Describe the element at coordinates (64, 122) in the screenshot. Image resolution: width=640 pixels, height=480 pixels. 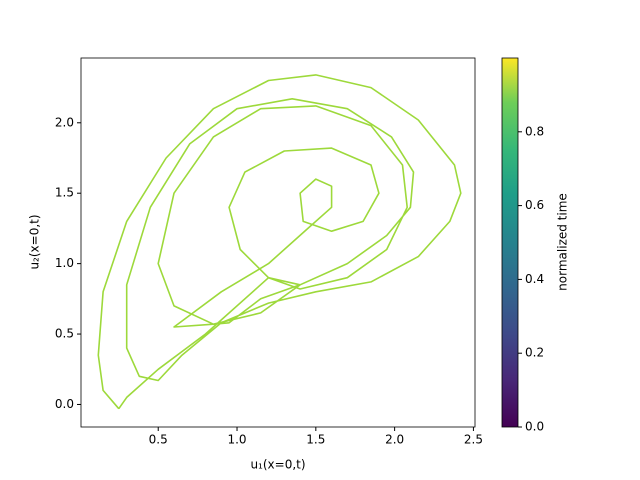
I see `y-tick-label: 2.0` at that location.